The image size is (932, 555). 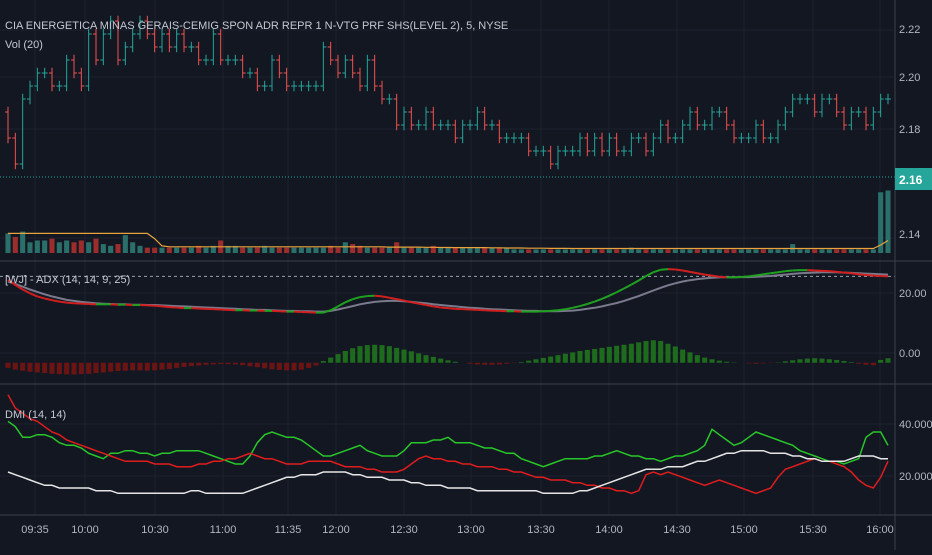 I want to click on time-tick-label: 15:30, so click(x=813, y=530).